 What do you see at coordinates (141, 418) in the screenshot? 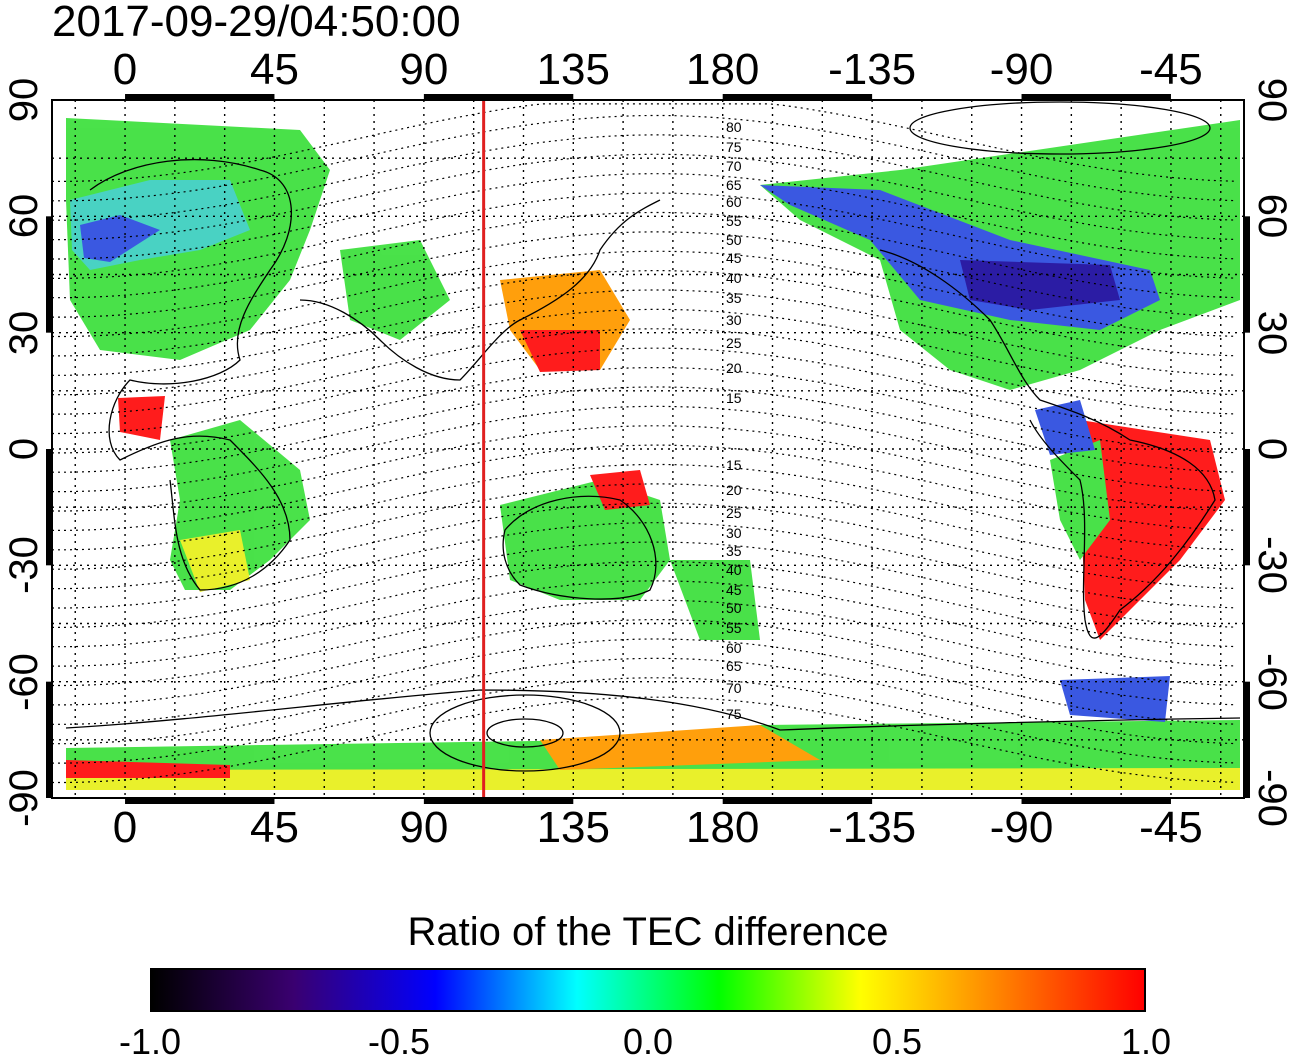
I see `region-west-africa-red` at bounding box center [141, 418].